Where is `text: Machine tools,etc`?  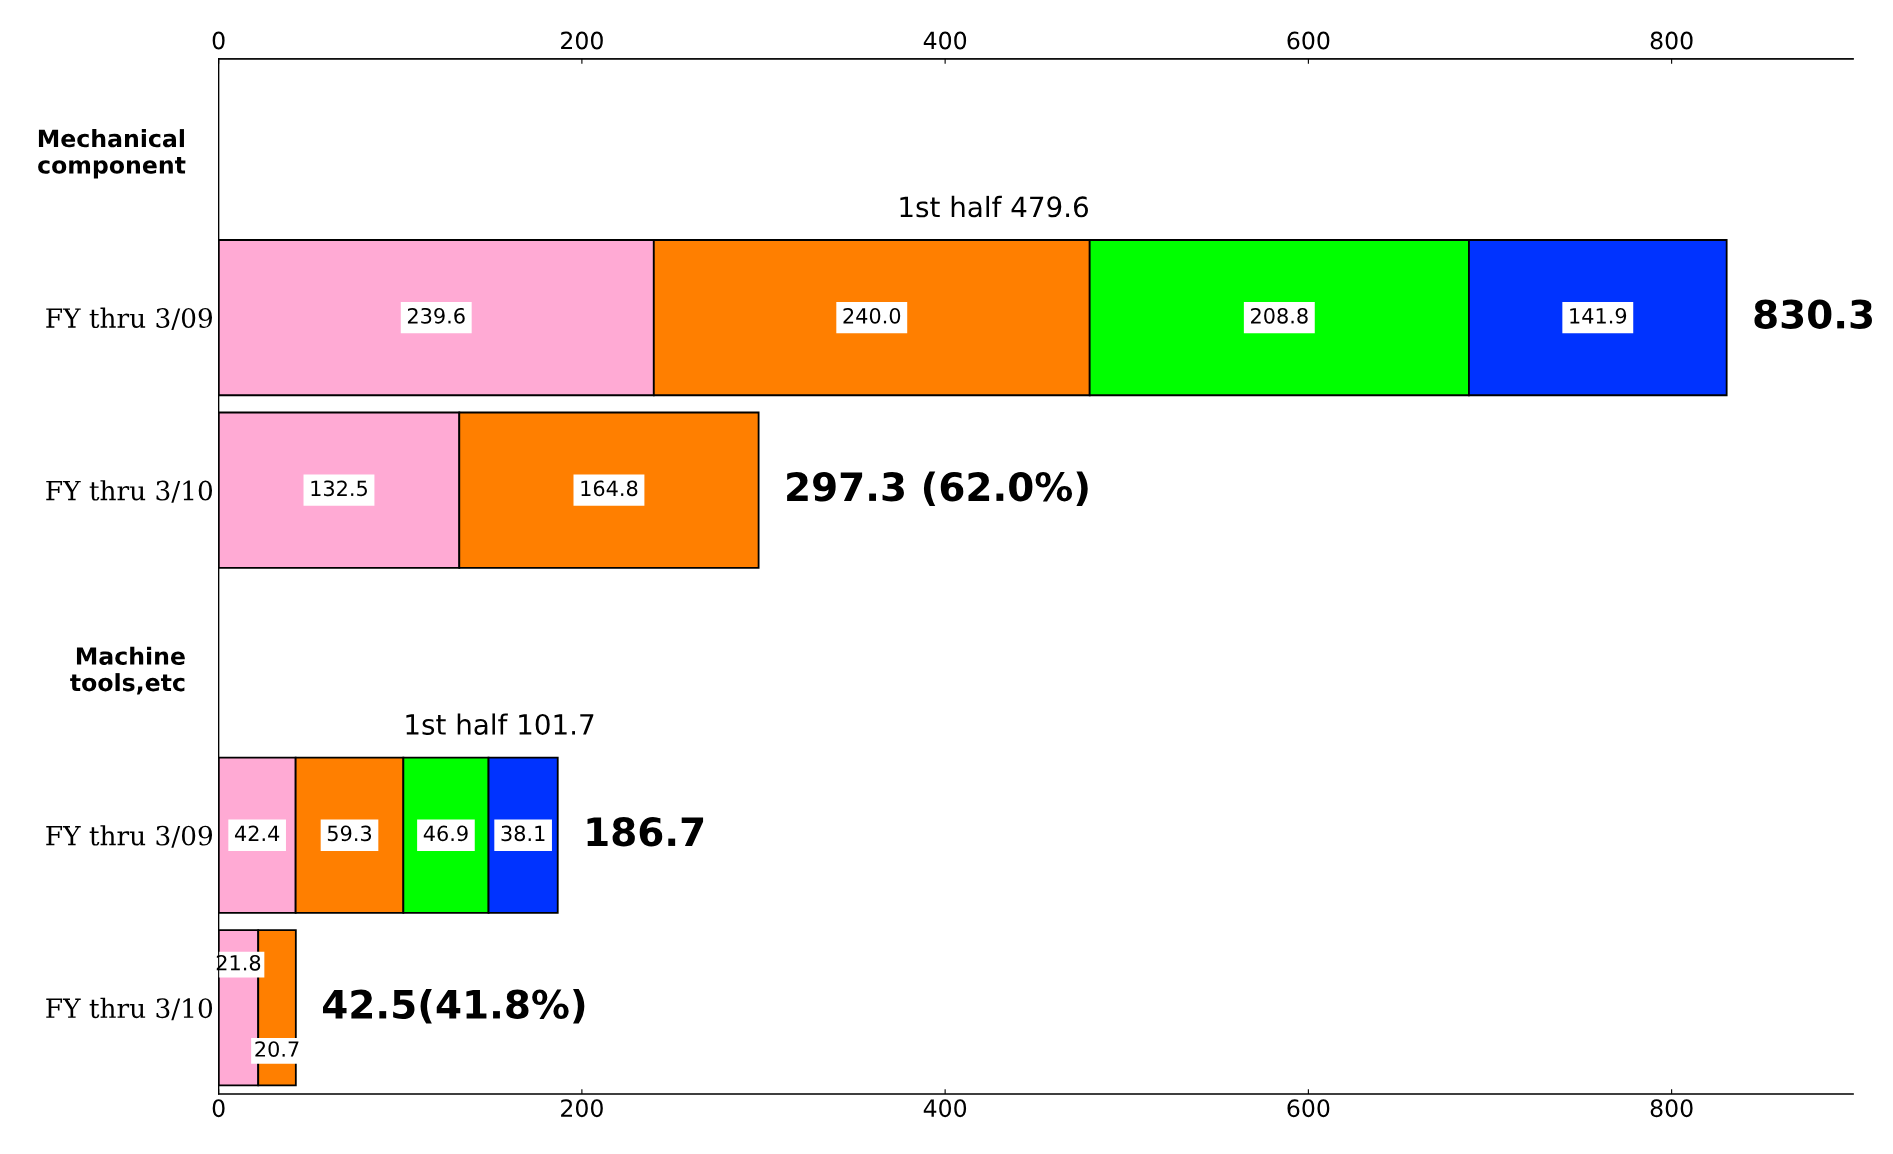
text: Machine tools,etc is located at coordinates (127, 670).